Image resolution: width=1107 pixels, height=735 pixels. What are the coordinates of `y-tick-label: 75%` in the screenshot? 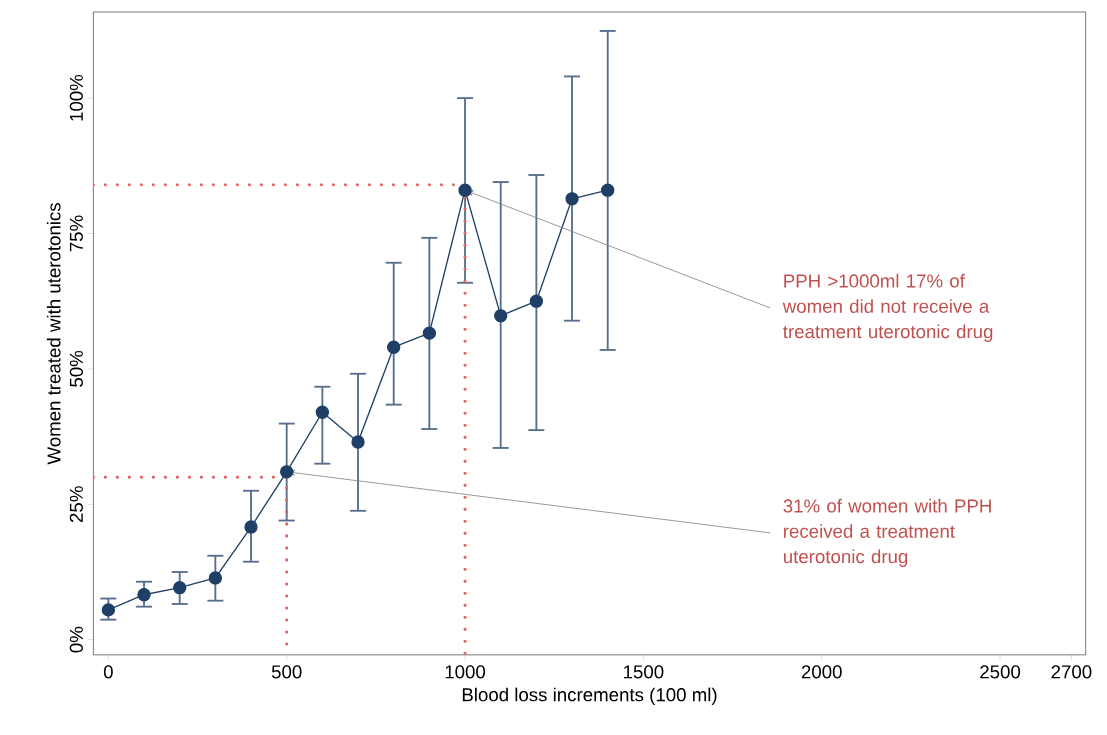 It's located at (76, 233).